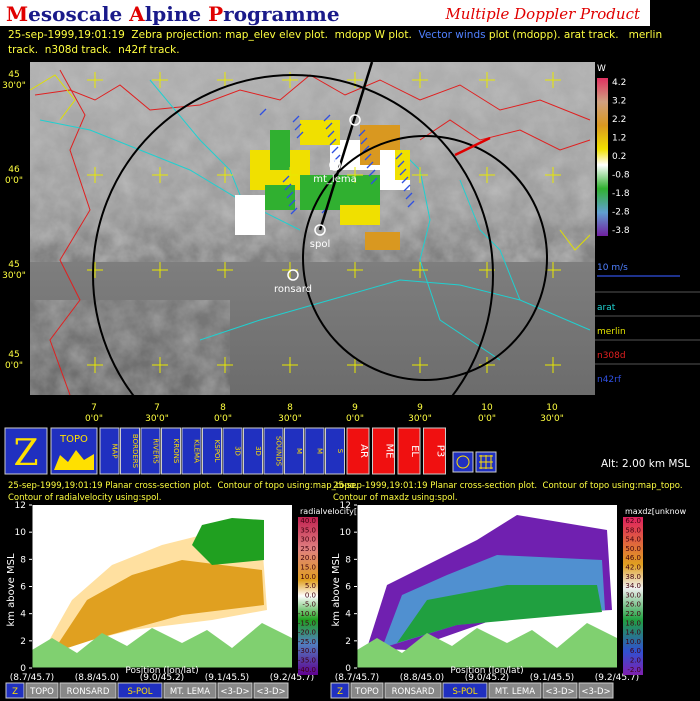 Image resolution: width=700 pixels, height=701 pixels. I want to click on header-bg, so click(325, 13).